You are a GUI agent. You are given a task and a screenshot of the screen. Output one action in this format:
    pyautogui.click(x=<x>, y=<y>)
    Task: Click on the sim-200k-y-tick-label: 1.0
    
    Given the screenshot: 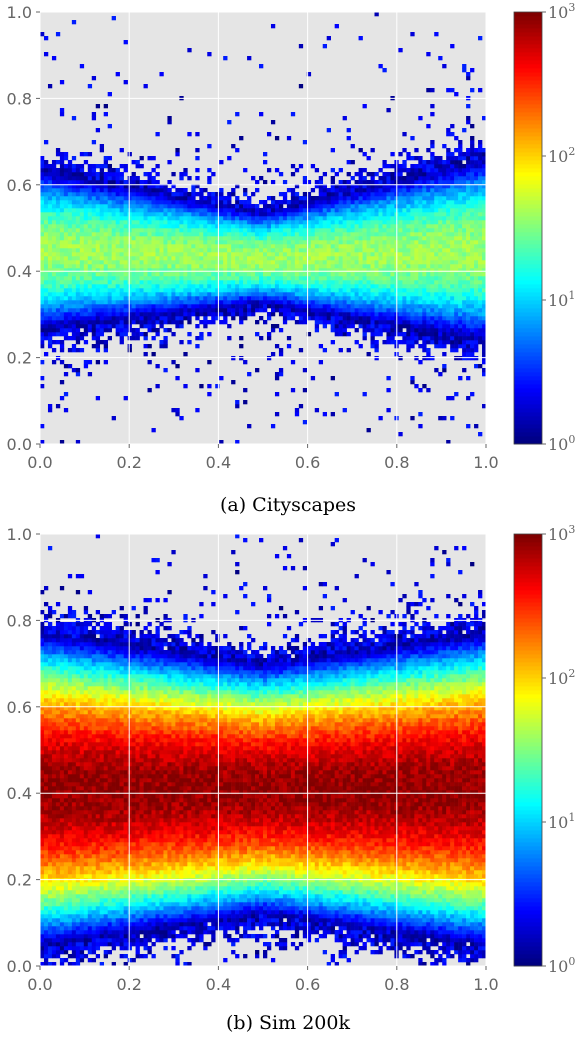 What is the action you would take?
    pyautogui.click(x=19, y=534)
    